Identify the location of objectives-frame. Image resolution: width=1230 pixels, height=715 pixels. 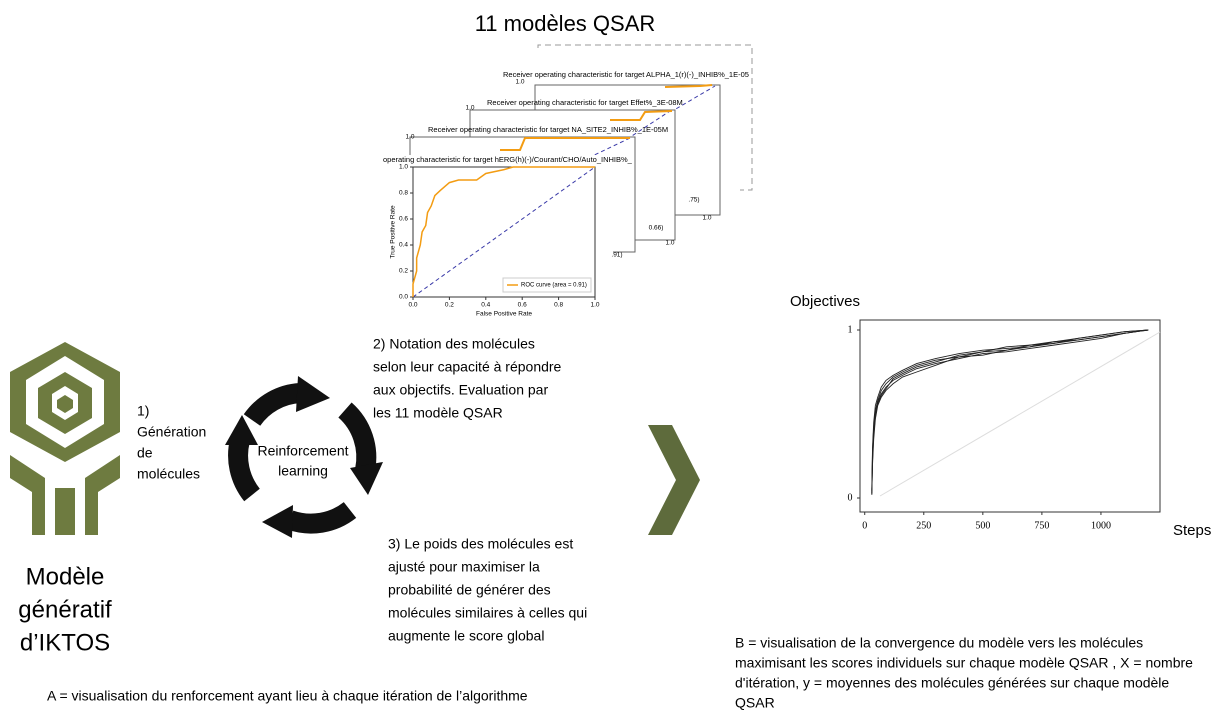
(1010, 416).